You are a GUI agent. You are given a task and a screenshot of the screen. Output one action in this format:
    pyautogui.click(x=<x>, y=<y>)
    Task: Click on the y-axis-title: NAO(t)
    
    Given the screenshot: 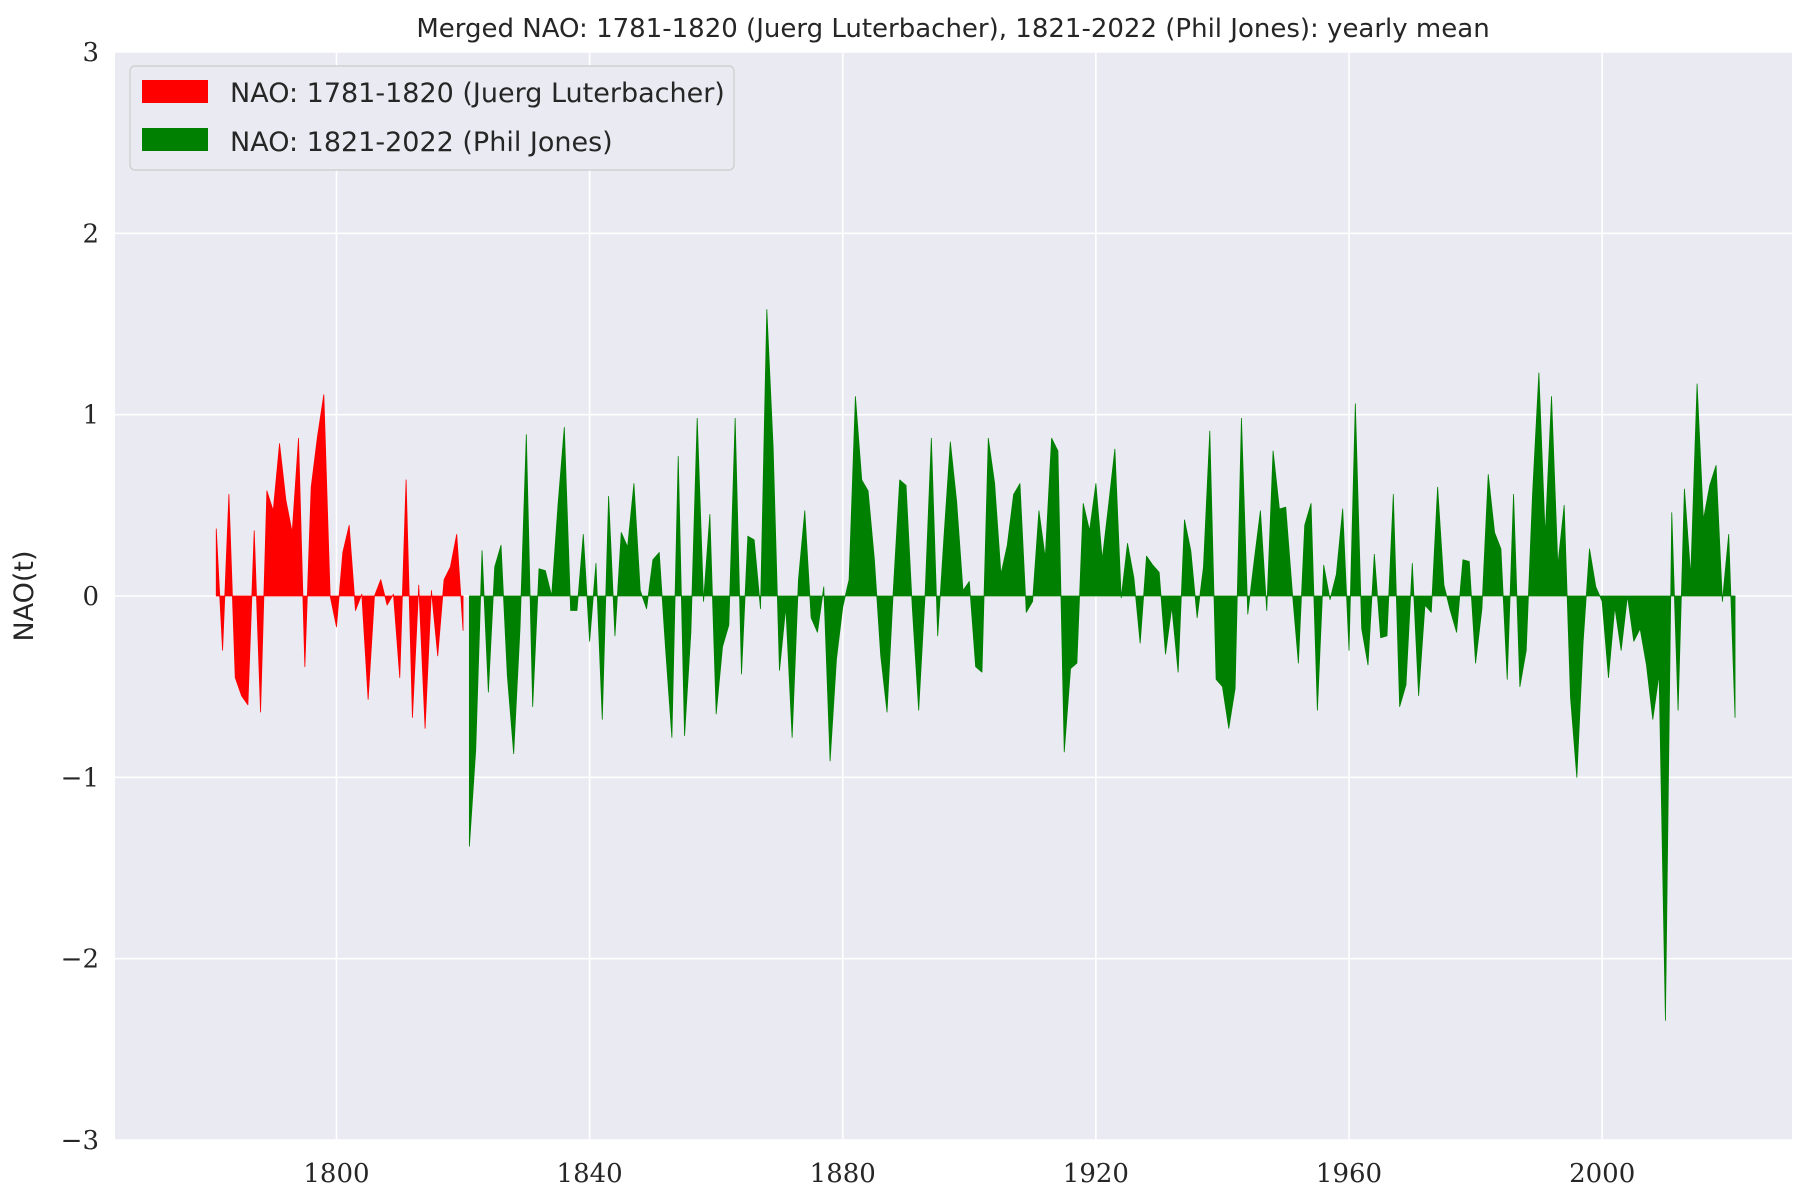 What is the action you would take?
    pyautogui.click(x=24, y=595)
    